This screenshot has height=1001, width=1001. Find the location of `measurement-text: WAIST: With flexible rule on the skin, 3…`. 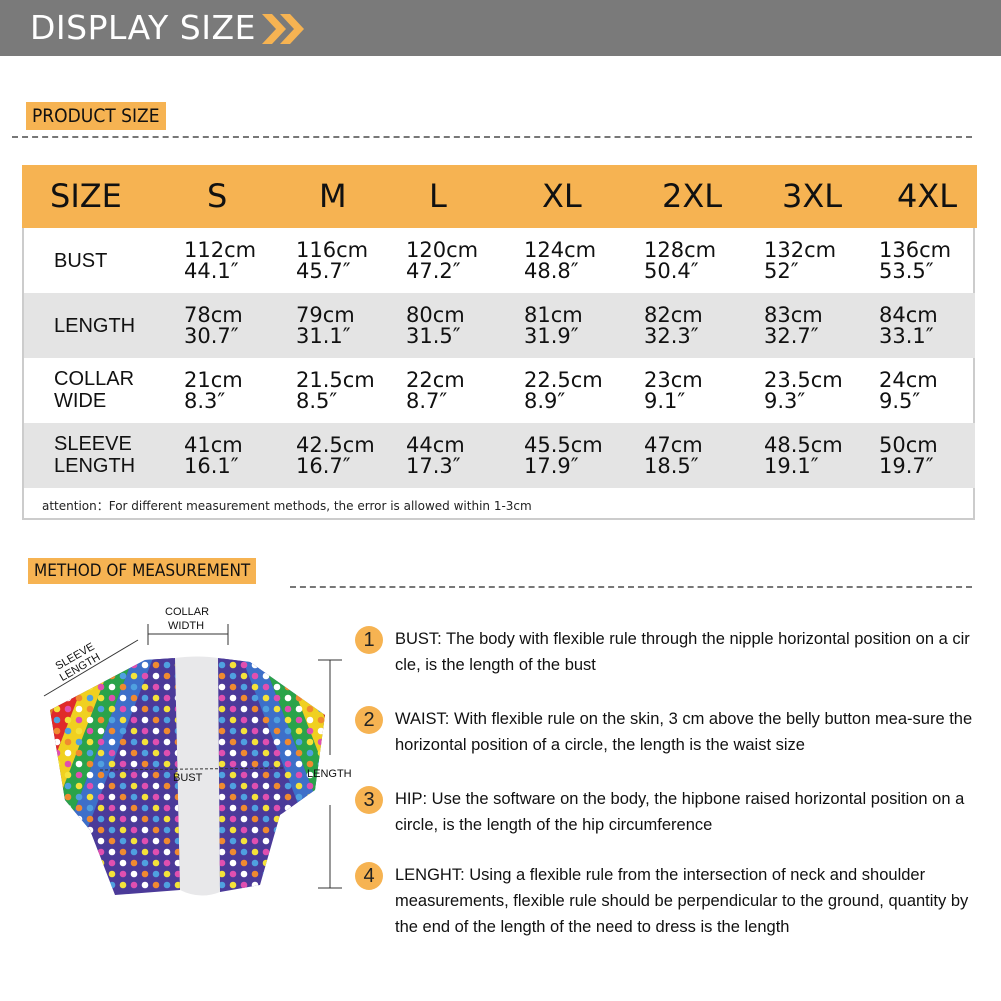

measurement-text: WAIST: With flexible rule on the skin, 3… is located at coordinates (684, 732).